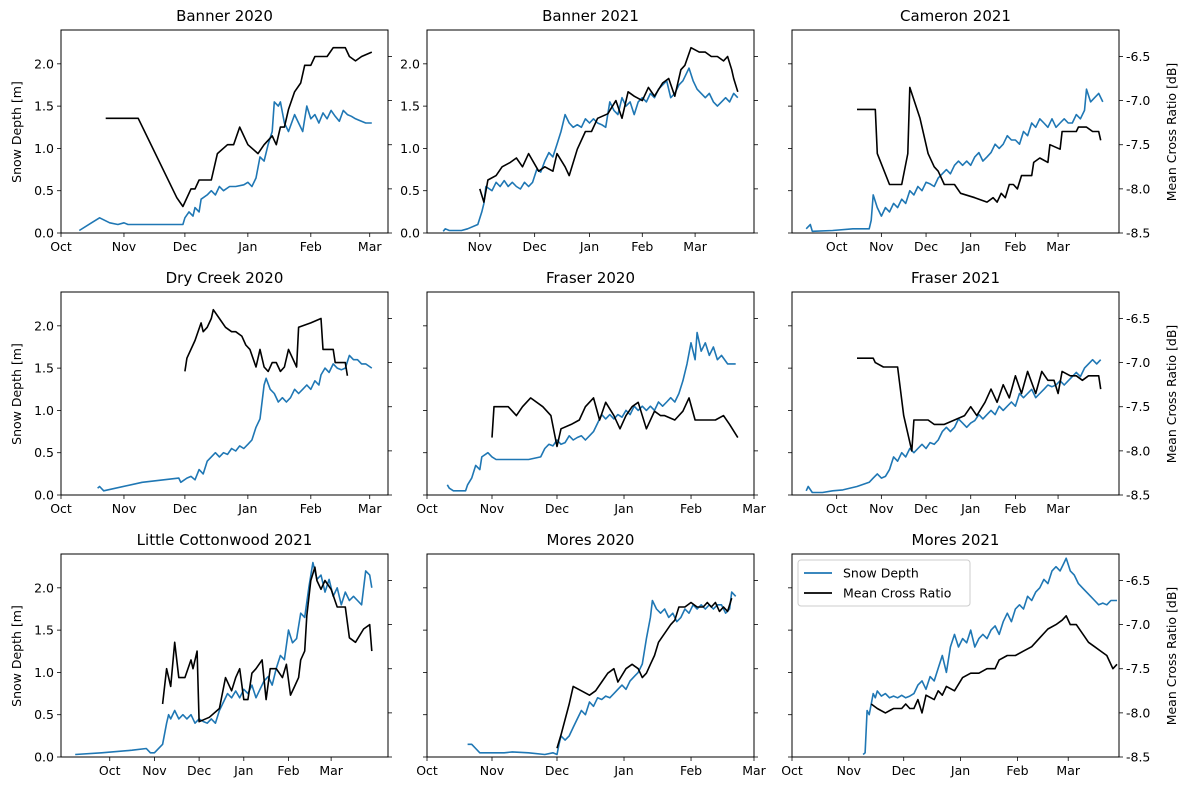 Image resolution: width=1189 pixels, height=790 pixels. What do you see at coordinates (590, 278) in the screenshot?
I see `subplot-title: Fraser 2020` at bounding box center [590, 278].